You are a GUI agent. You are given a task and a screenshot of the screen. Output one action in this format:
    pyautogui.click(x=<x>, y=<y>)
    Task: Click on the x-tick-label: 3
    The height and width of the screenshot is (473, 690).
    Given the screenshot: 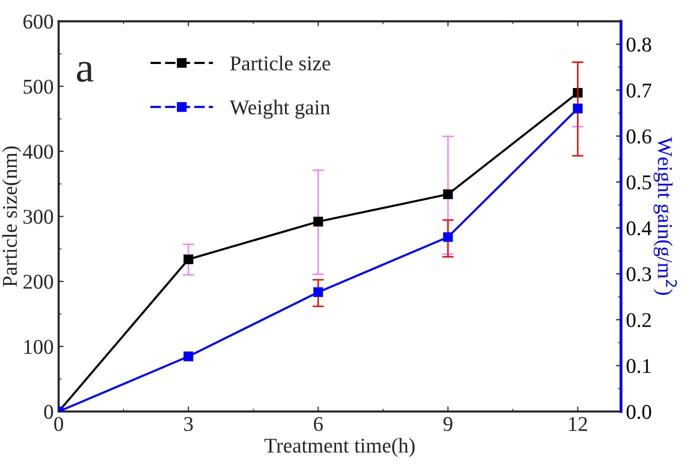 What is the action you would take?
    pyautogui.click(x=188, y=424)
    